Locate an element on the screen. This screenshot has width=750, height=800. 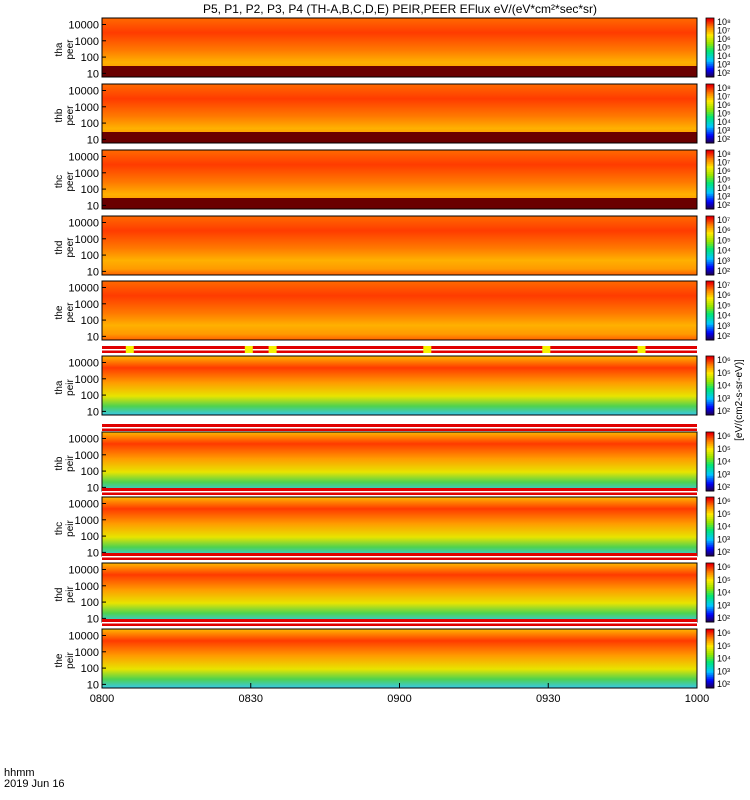
panel-label: the is located at coordinates (59, 660).